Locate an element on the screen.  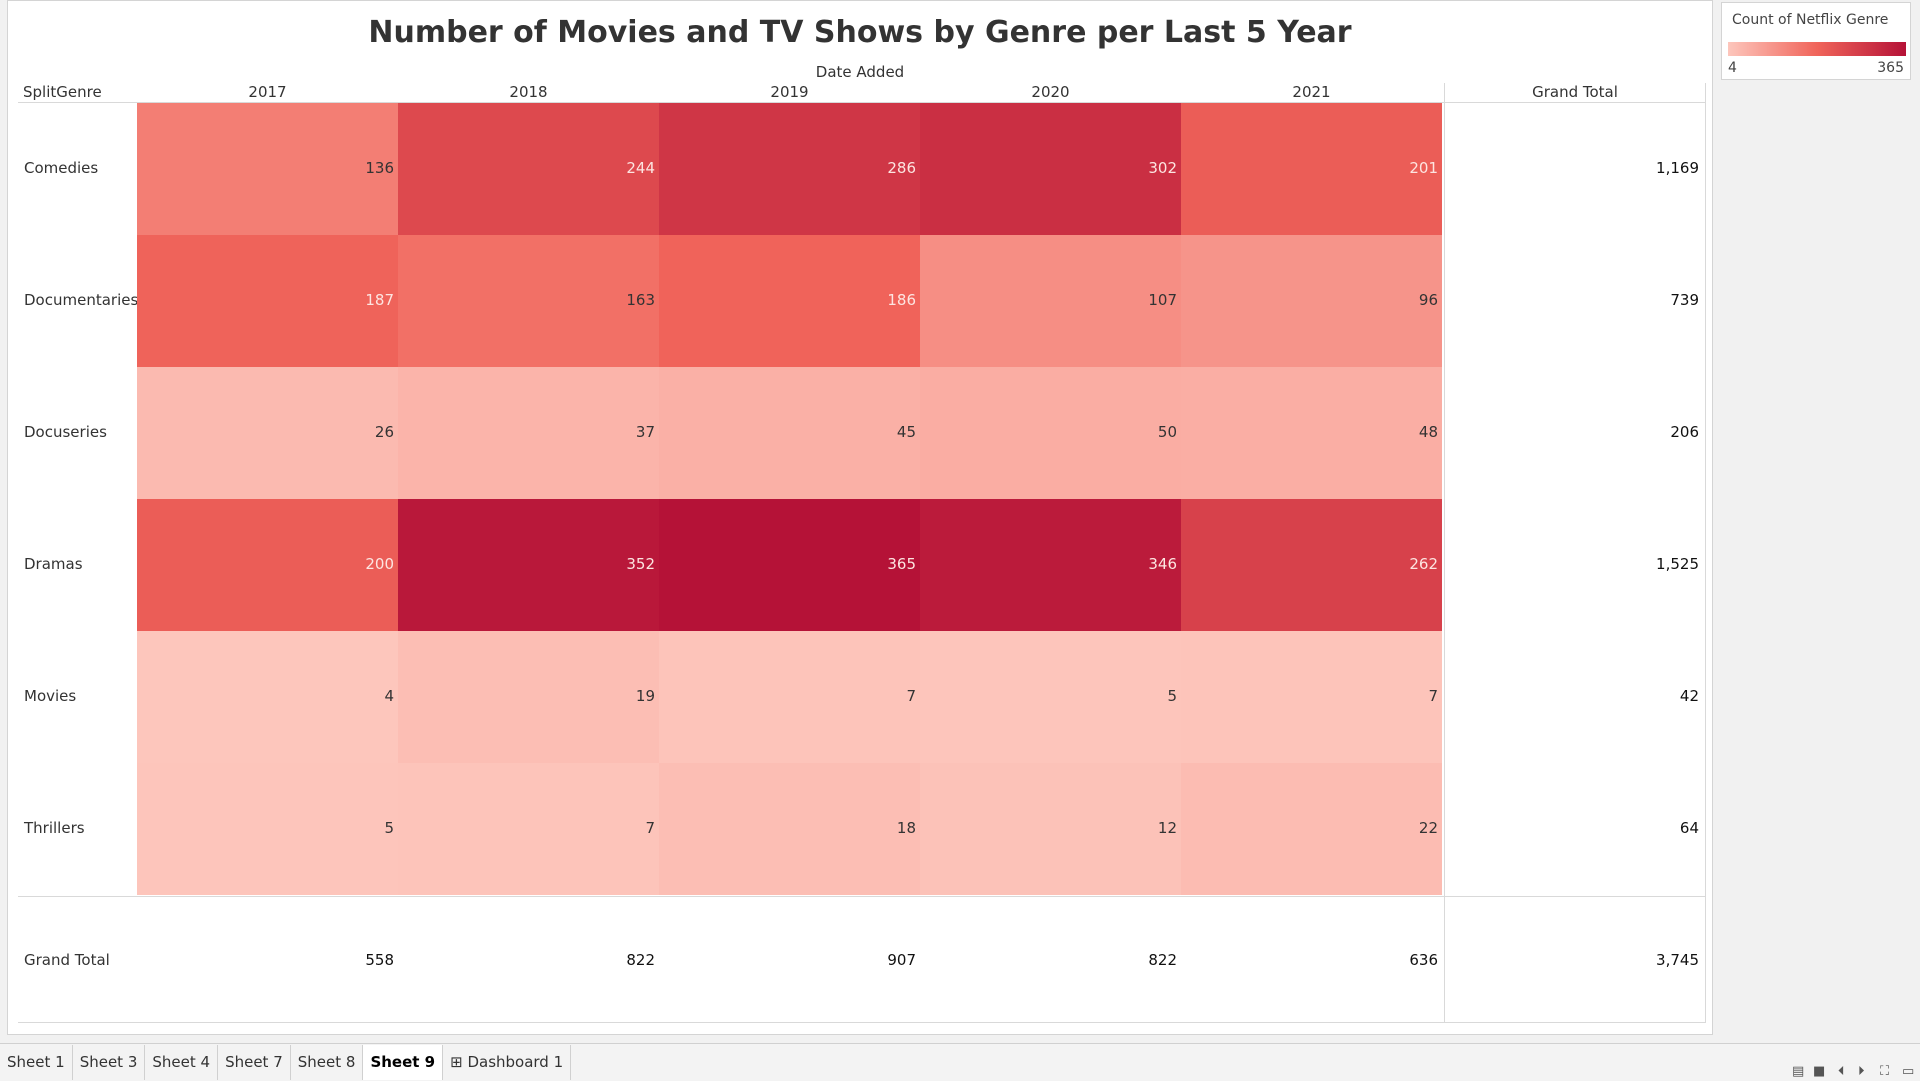
heatmap-cell: 26 is located at coordinates (267, 433).